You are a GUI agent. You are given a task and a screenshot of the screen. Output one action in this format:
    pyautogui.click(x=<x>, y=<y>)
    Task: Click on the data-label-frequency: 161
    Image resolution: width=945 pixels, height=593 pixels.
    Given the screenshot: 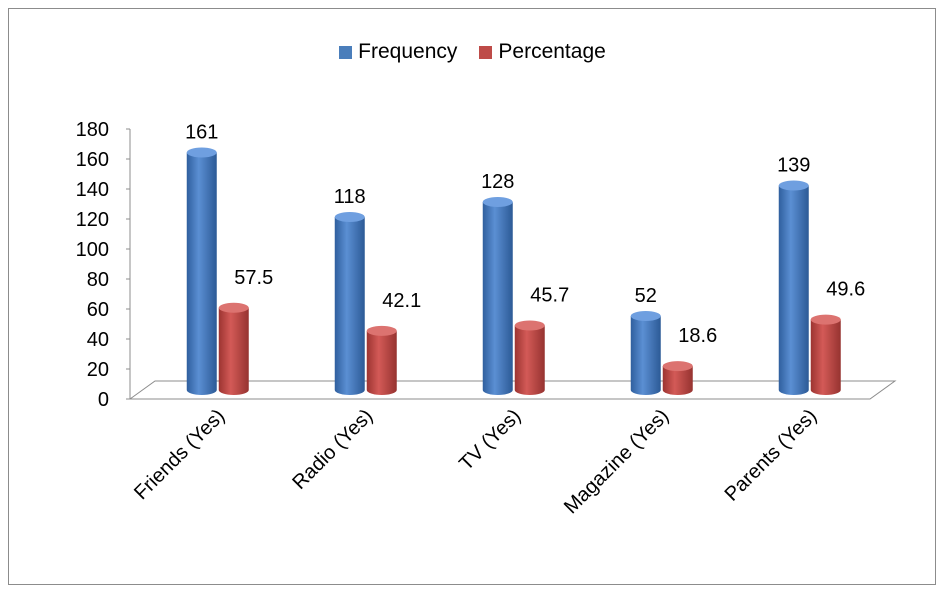 What is the action you would take?
    pyautogui.click(x=201, y=133)
    